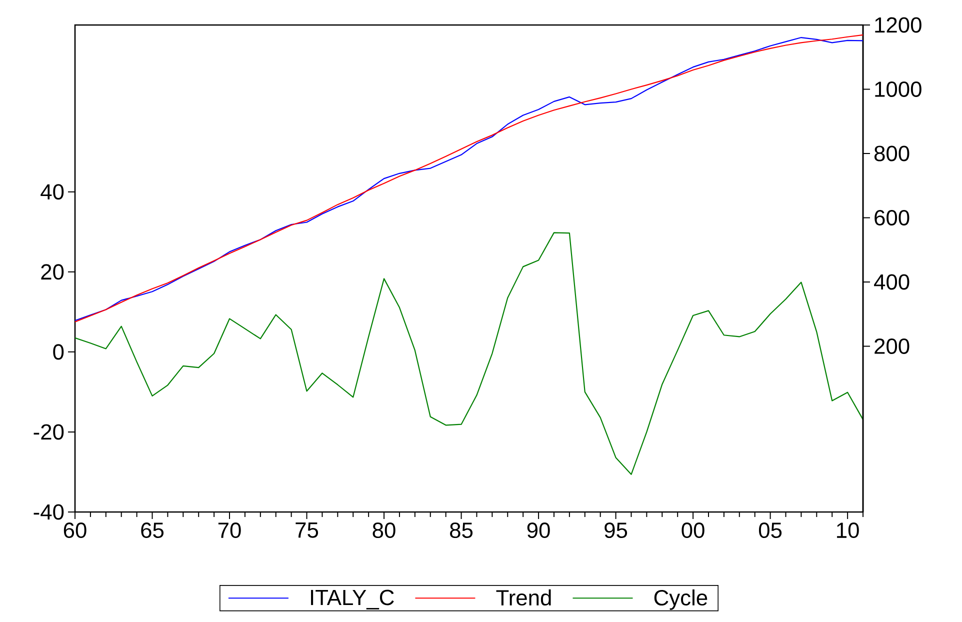 The width and height of the screenshot is (962, 622). I want to click on y2-tick-label: 800, so click(892, 154).